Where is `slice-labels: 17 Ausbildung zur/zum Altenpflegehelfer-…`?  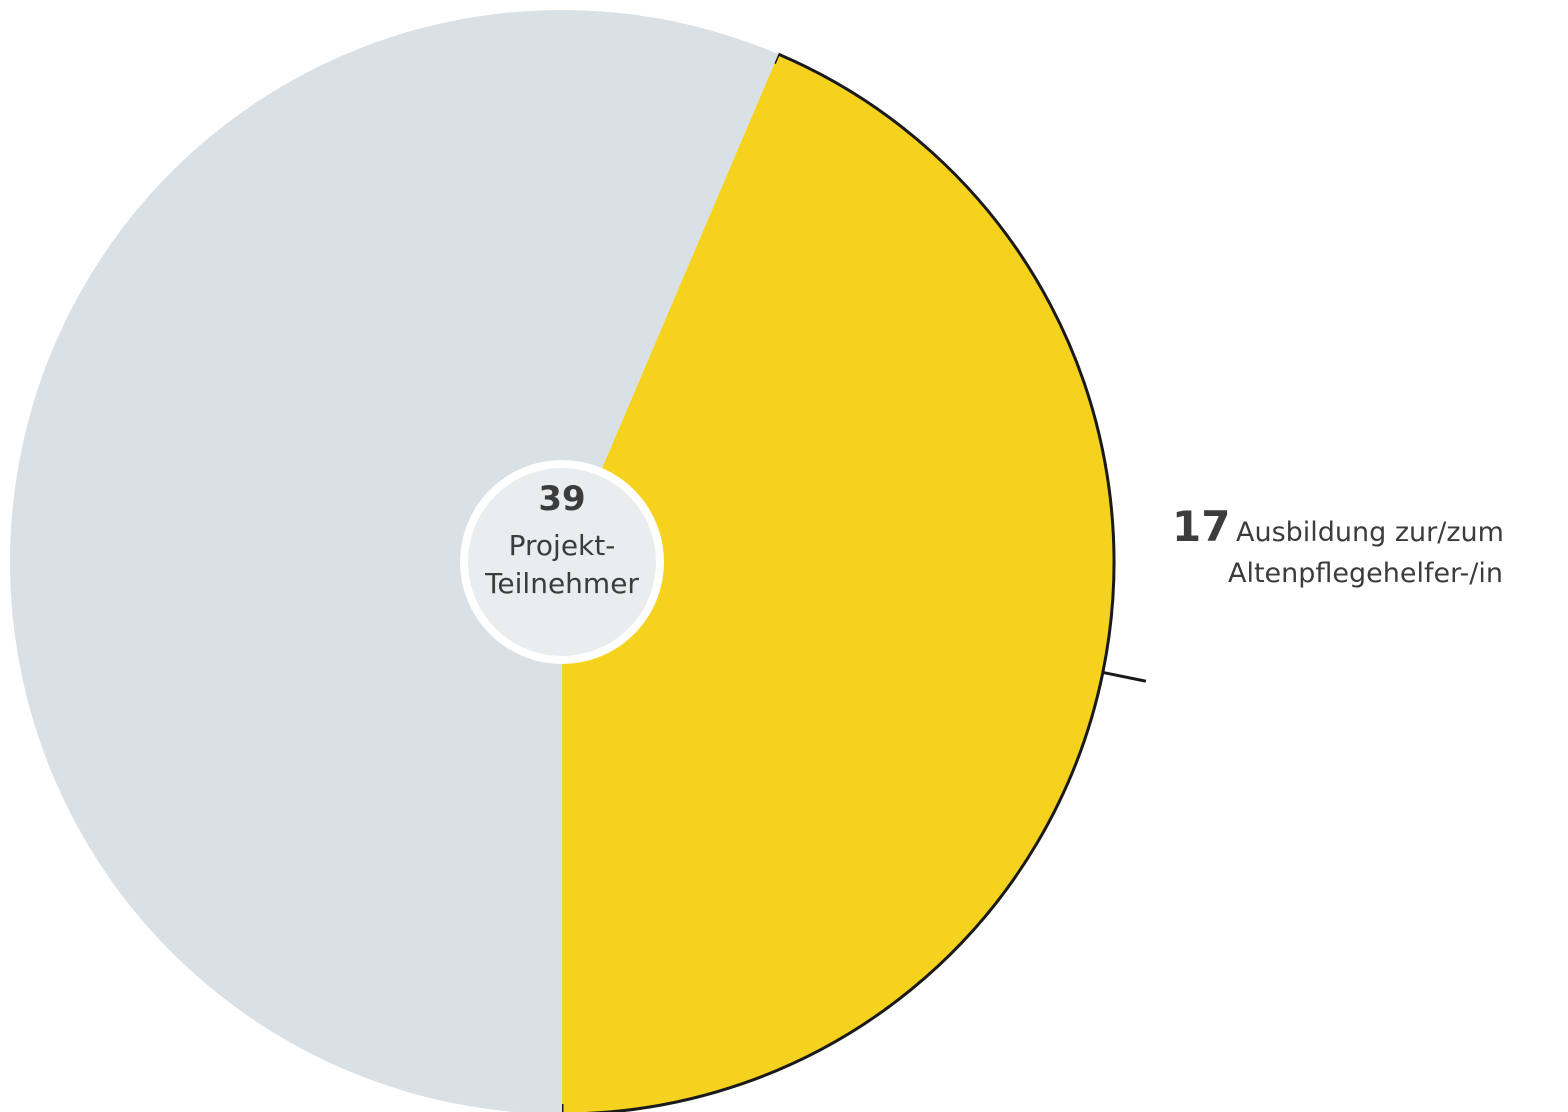
slice-labels: 17 Ausbildung zur/zum Altenpflegehelfer-… is located at coordinates (1338, 545).